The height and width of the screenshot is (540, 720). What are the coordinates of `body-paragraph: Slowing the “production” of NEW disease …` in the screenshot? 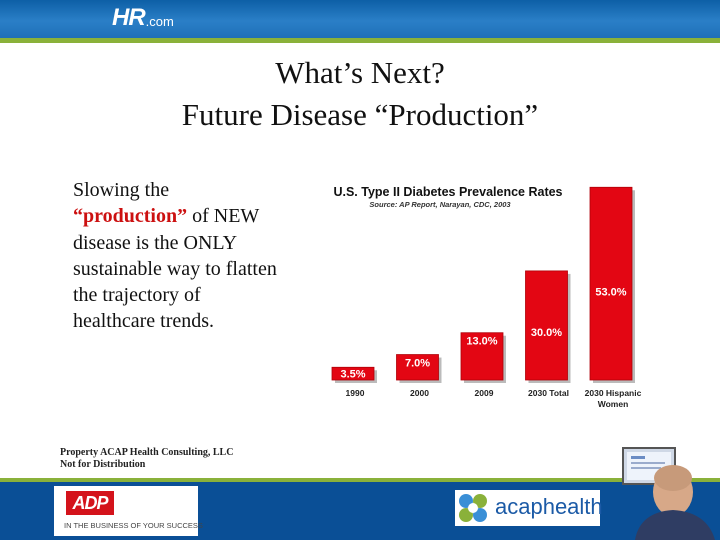 It's located at (178, 256).